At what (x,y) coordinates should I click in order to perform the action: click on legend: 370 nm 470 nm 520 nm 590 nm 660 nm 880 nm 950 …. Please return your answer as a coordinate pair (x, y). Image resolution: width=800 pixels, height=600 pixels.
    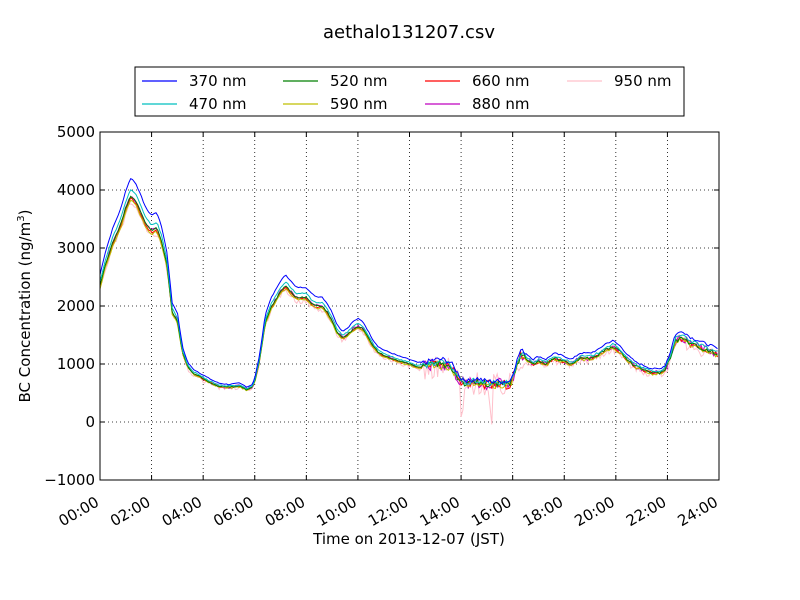
    Looking at the image, I should click on (409, 91).